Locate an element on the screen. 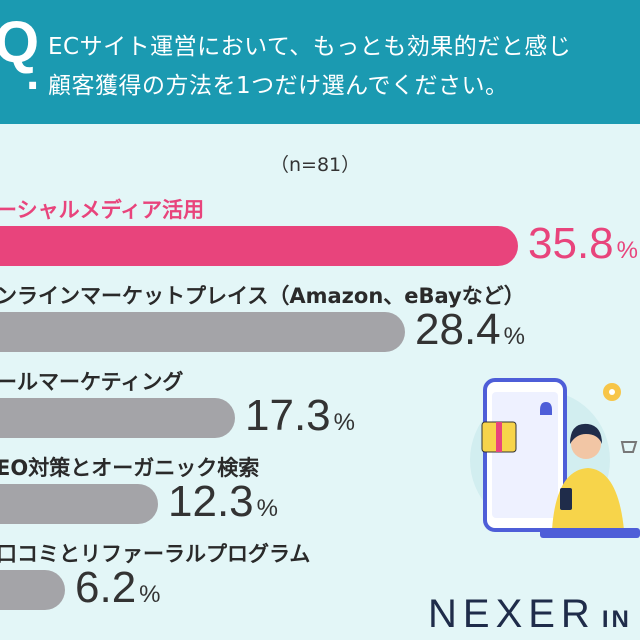 This screenshot has width=640, height=640. category-label: EO対策とオーガニック検索 is located at coordinates (130, 468).